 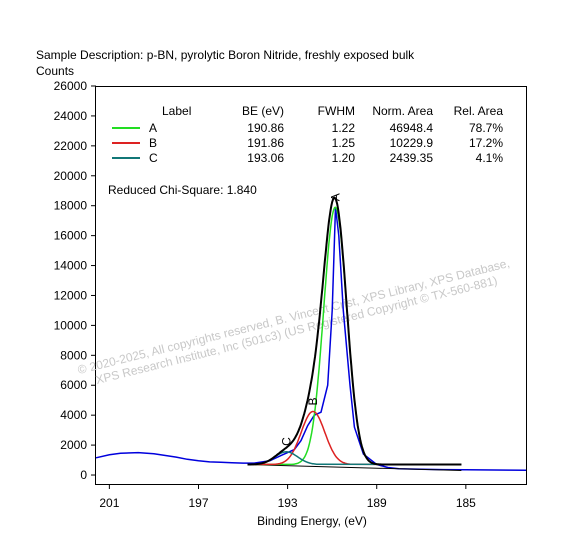 I want to click on y-tick-label: 0, so click(x=83, y=475).